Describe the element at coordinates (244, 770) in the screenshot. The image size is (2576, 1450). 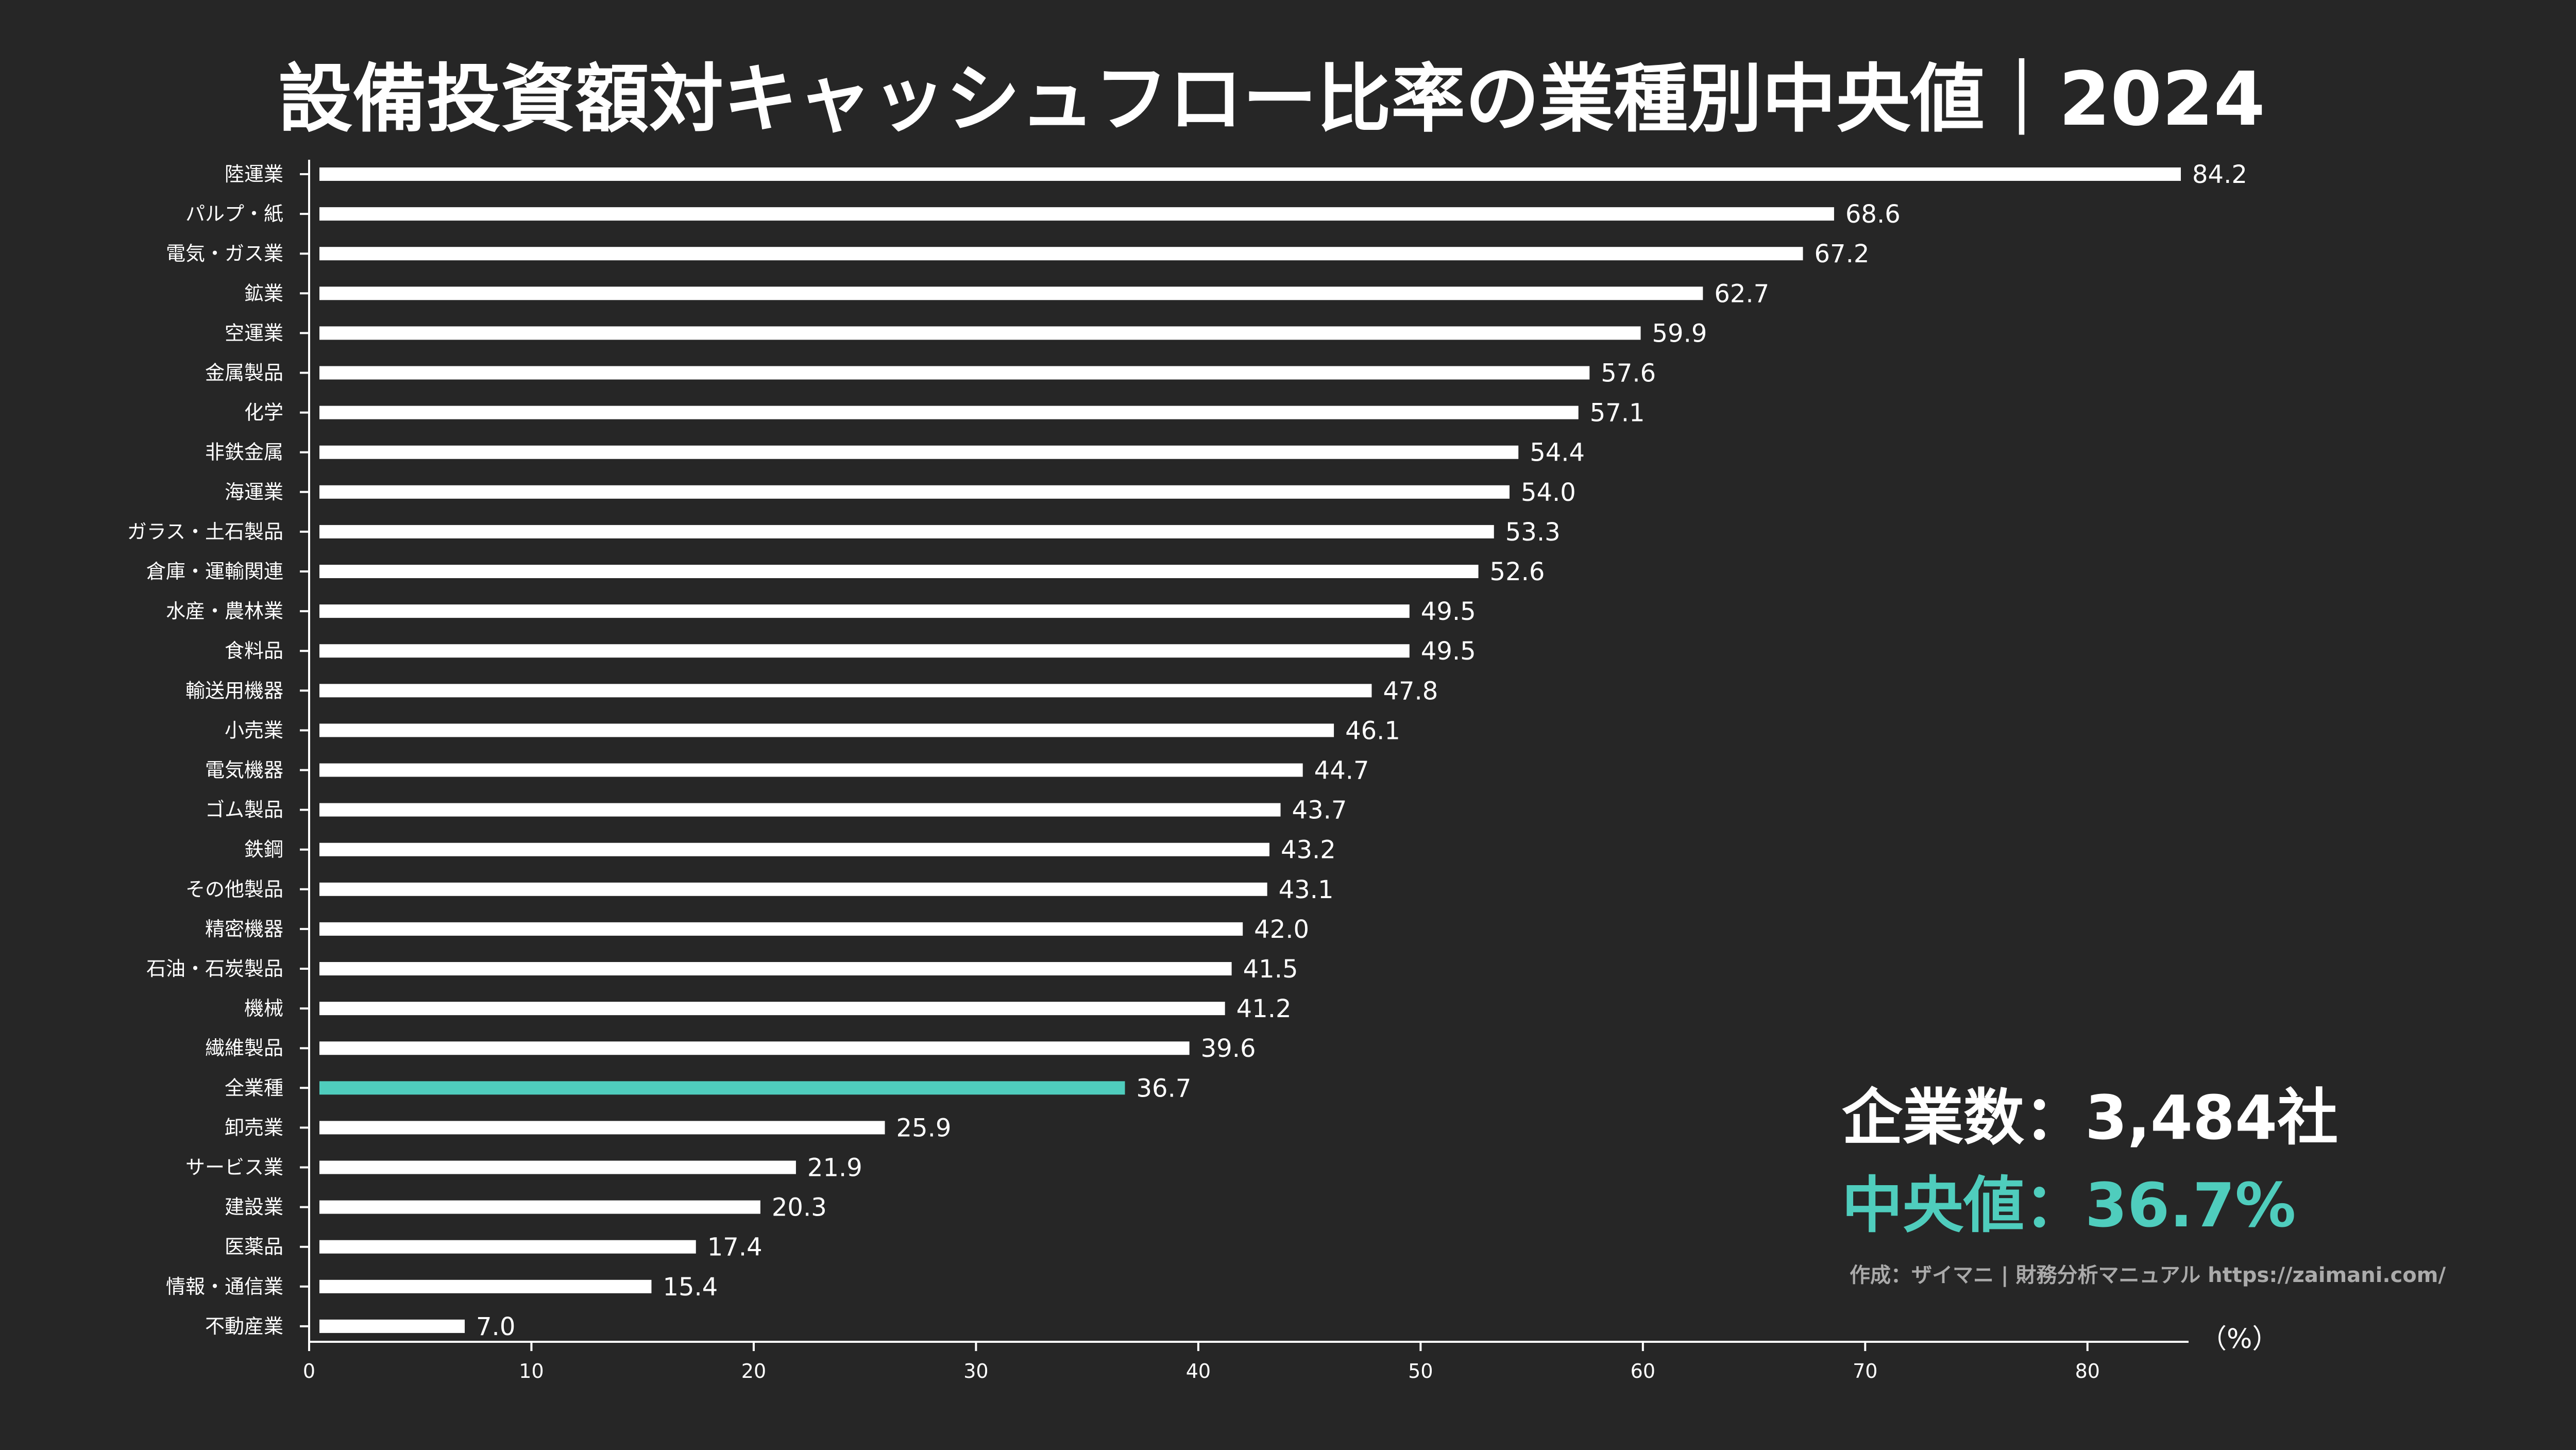
I see `category-label: 電気機器` at that location.